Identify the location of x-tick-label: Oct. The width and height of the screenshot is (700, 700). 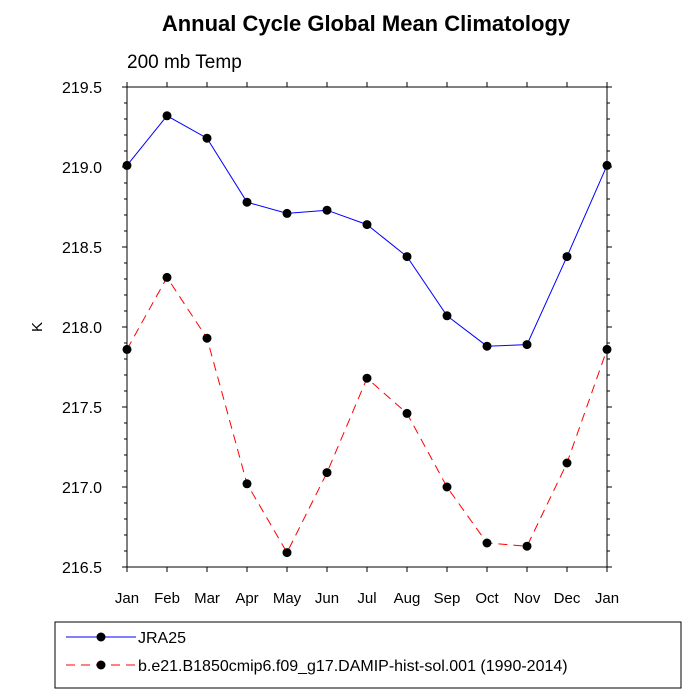
(487, 598).